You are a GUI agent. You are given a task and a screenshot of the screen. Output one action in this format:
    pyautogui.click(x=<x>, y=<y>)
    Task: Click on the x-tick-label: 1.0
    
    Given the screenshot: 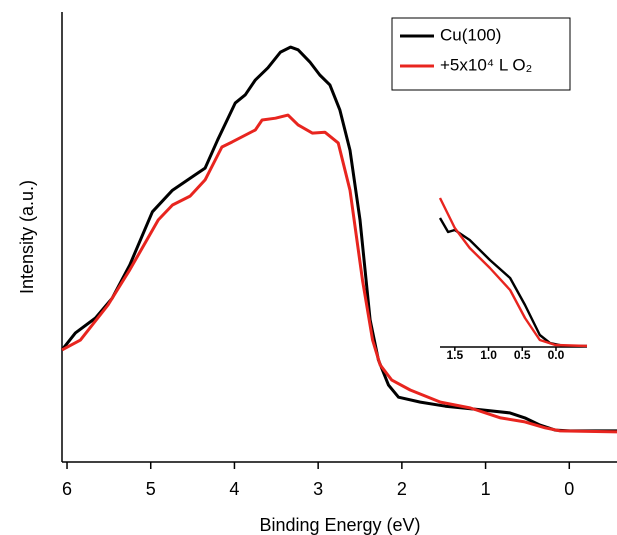 What is the action you would take?
    pyautogui.click(x=488, y=355)
    